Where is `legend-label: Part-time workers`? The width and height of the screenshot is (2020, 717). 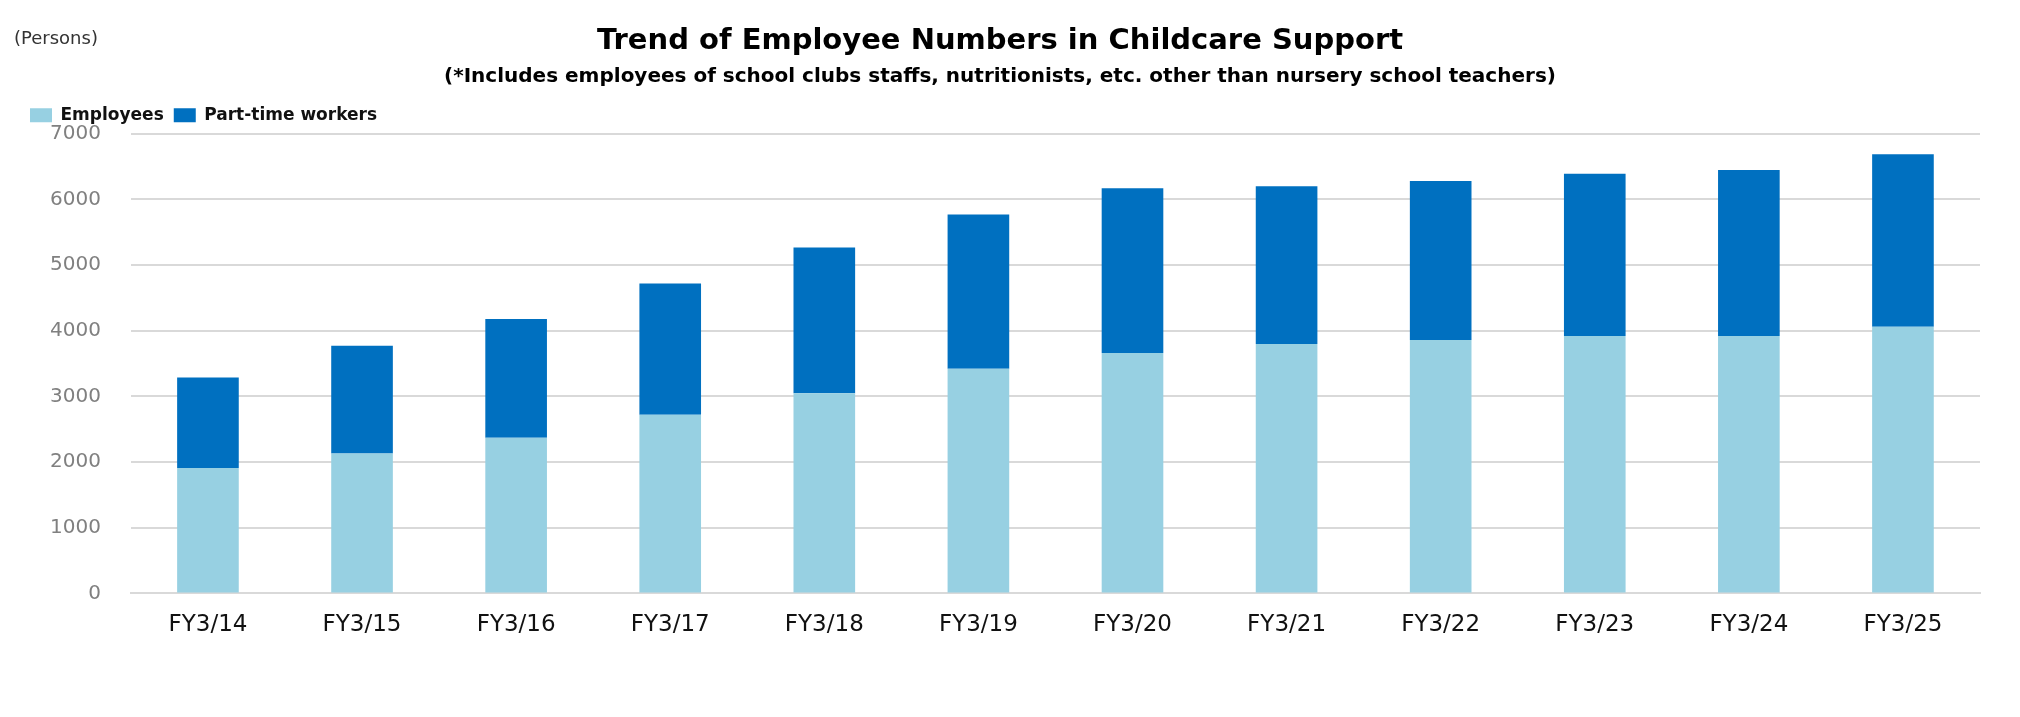 legend-label: Part-time workers is located at coordinates (291, 113).